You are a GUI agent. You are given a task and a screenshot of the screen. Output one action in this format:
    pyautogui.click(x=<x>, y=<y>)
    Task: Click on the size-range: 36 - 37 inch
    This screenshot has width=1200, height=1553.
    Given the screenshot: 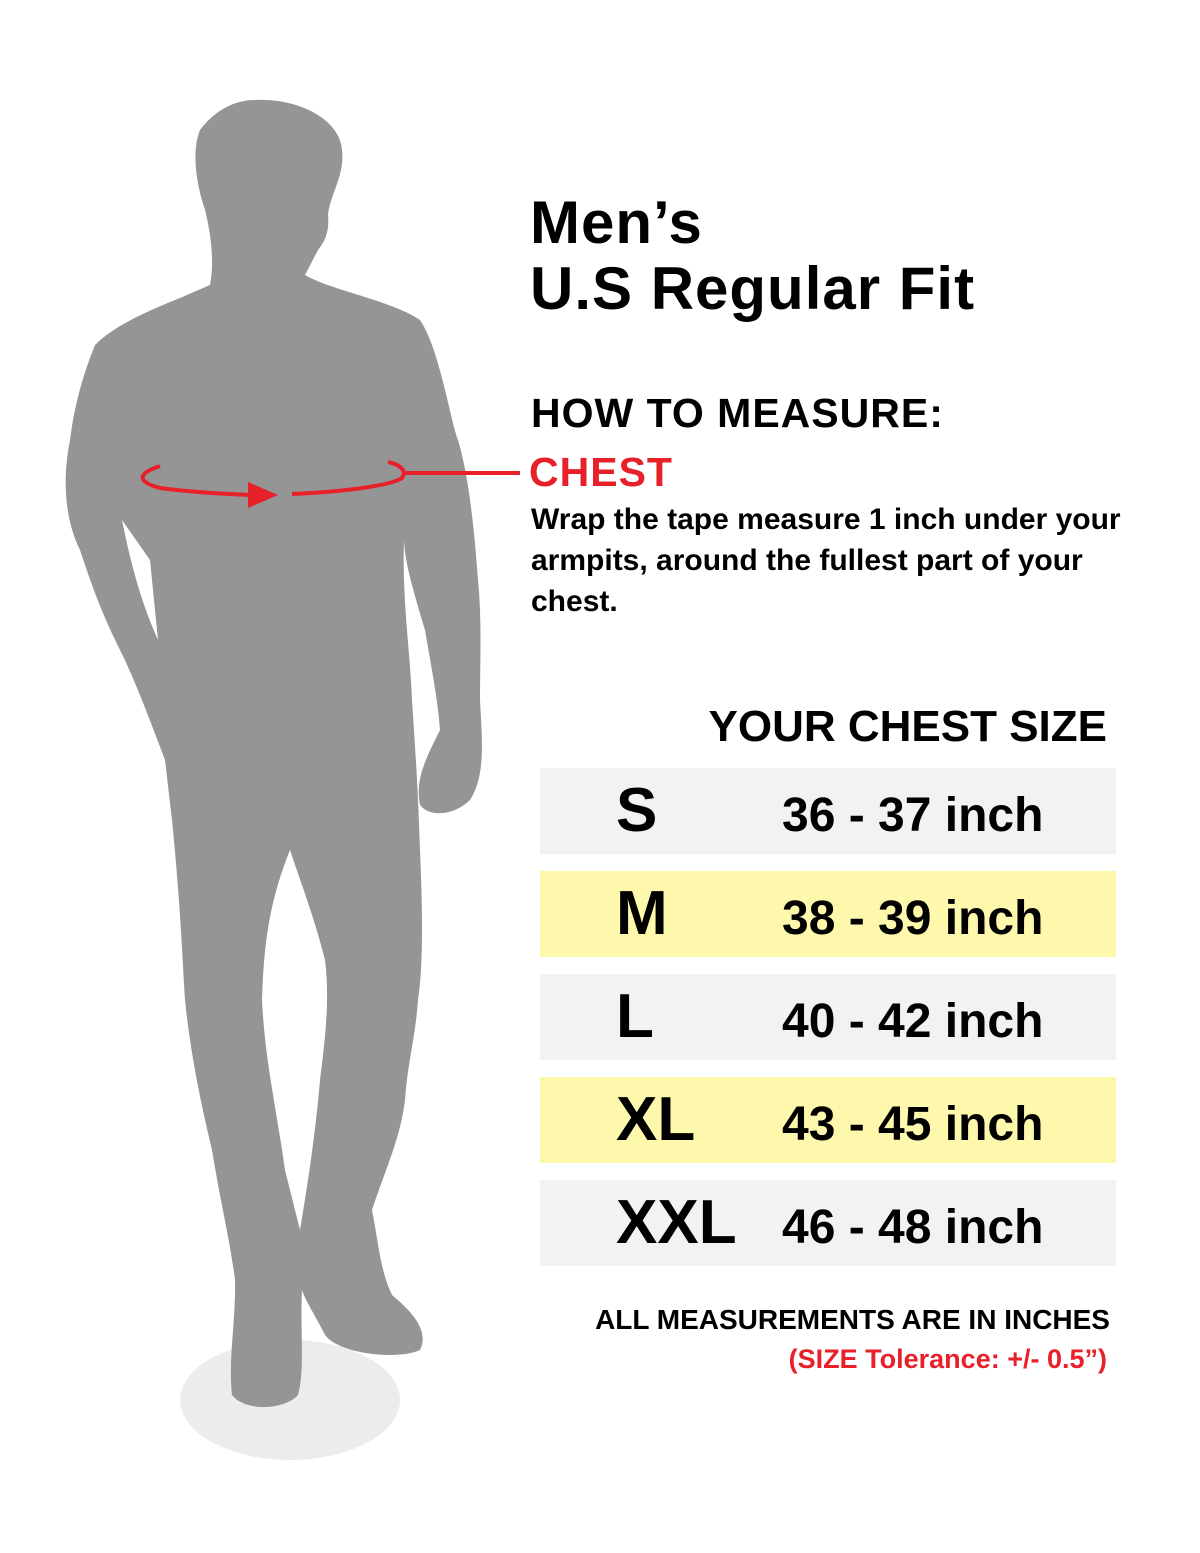 What is the action you would take?
    pyautogui.click(x=913, y=815)
    